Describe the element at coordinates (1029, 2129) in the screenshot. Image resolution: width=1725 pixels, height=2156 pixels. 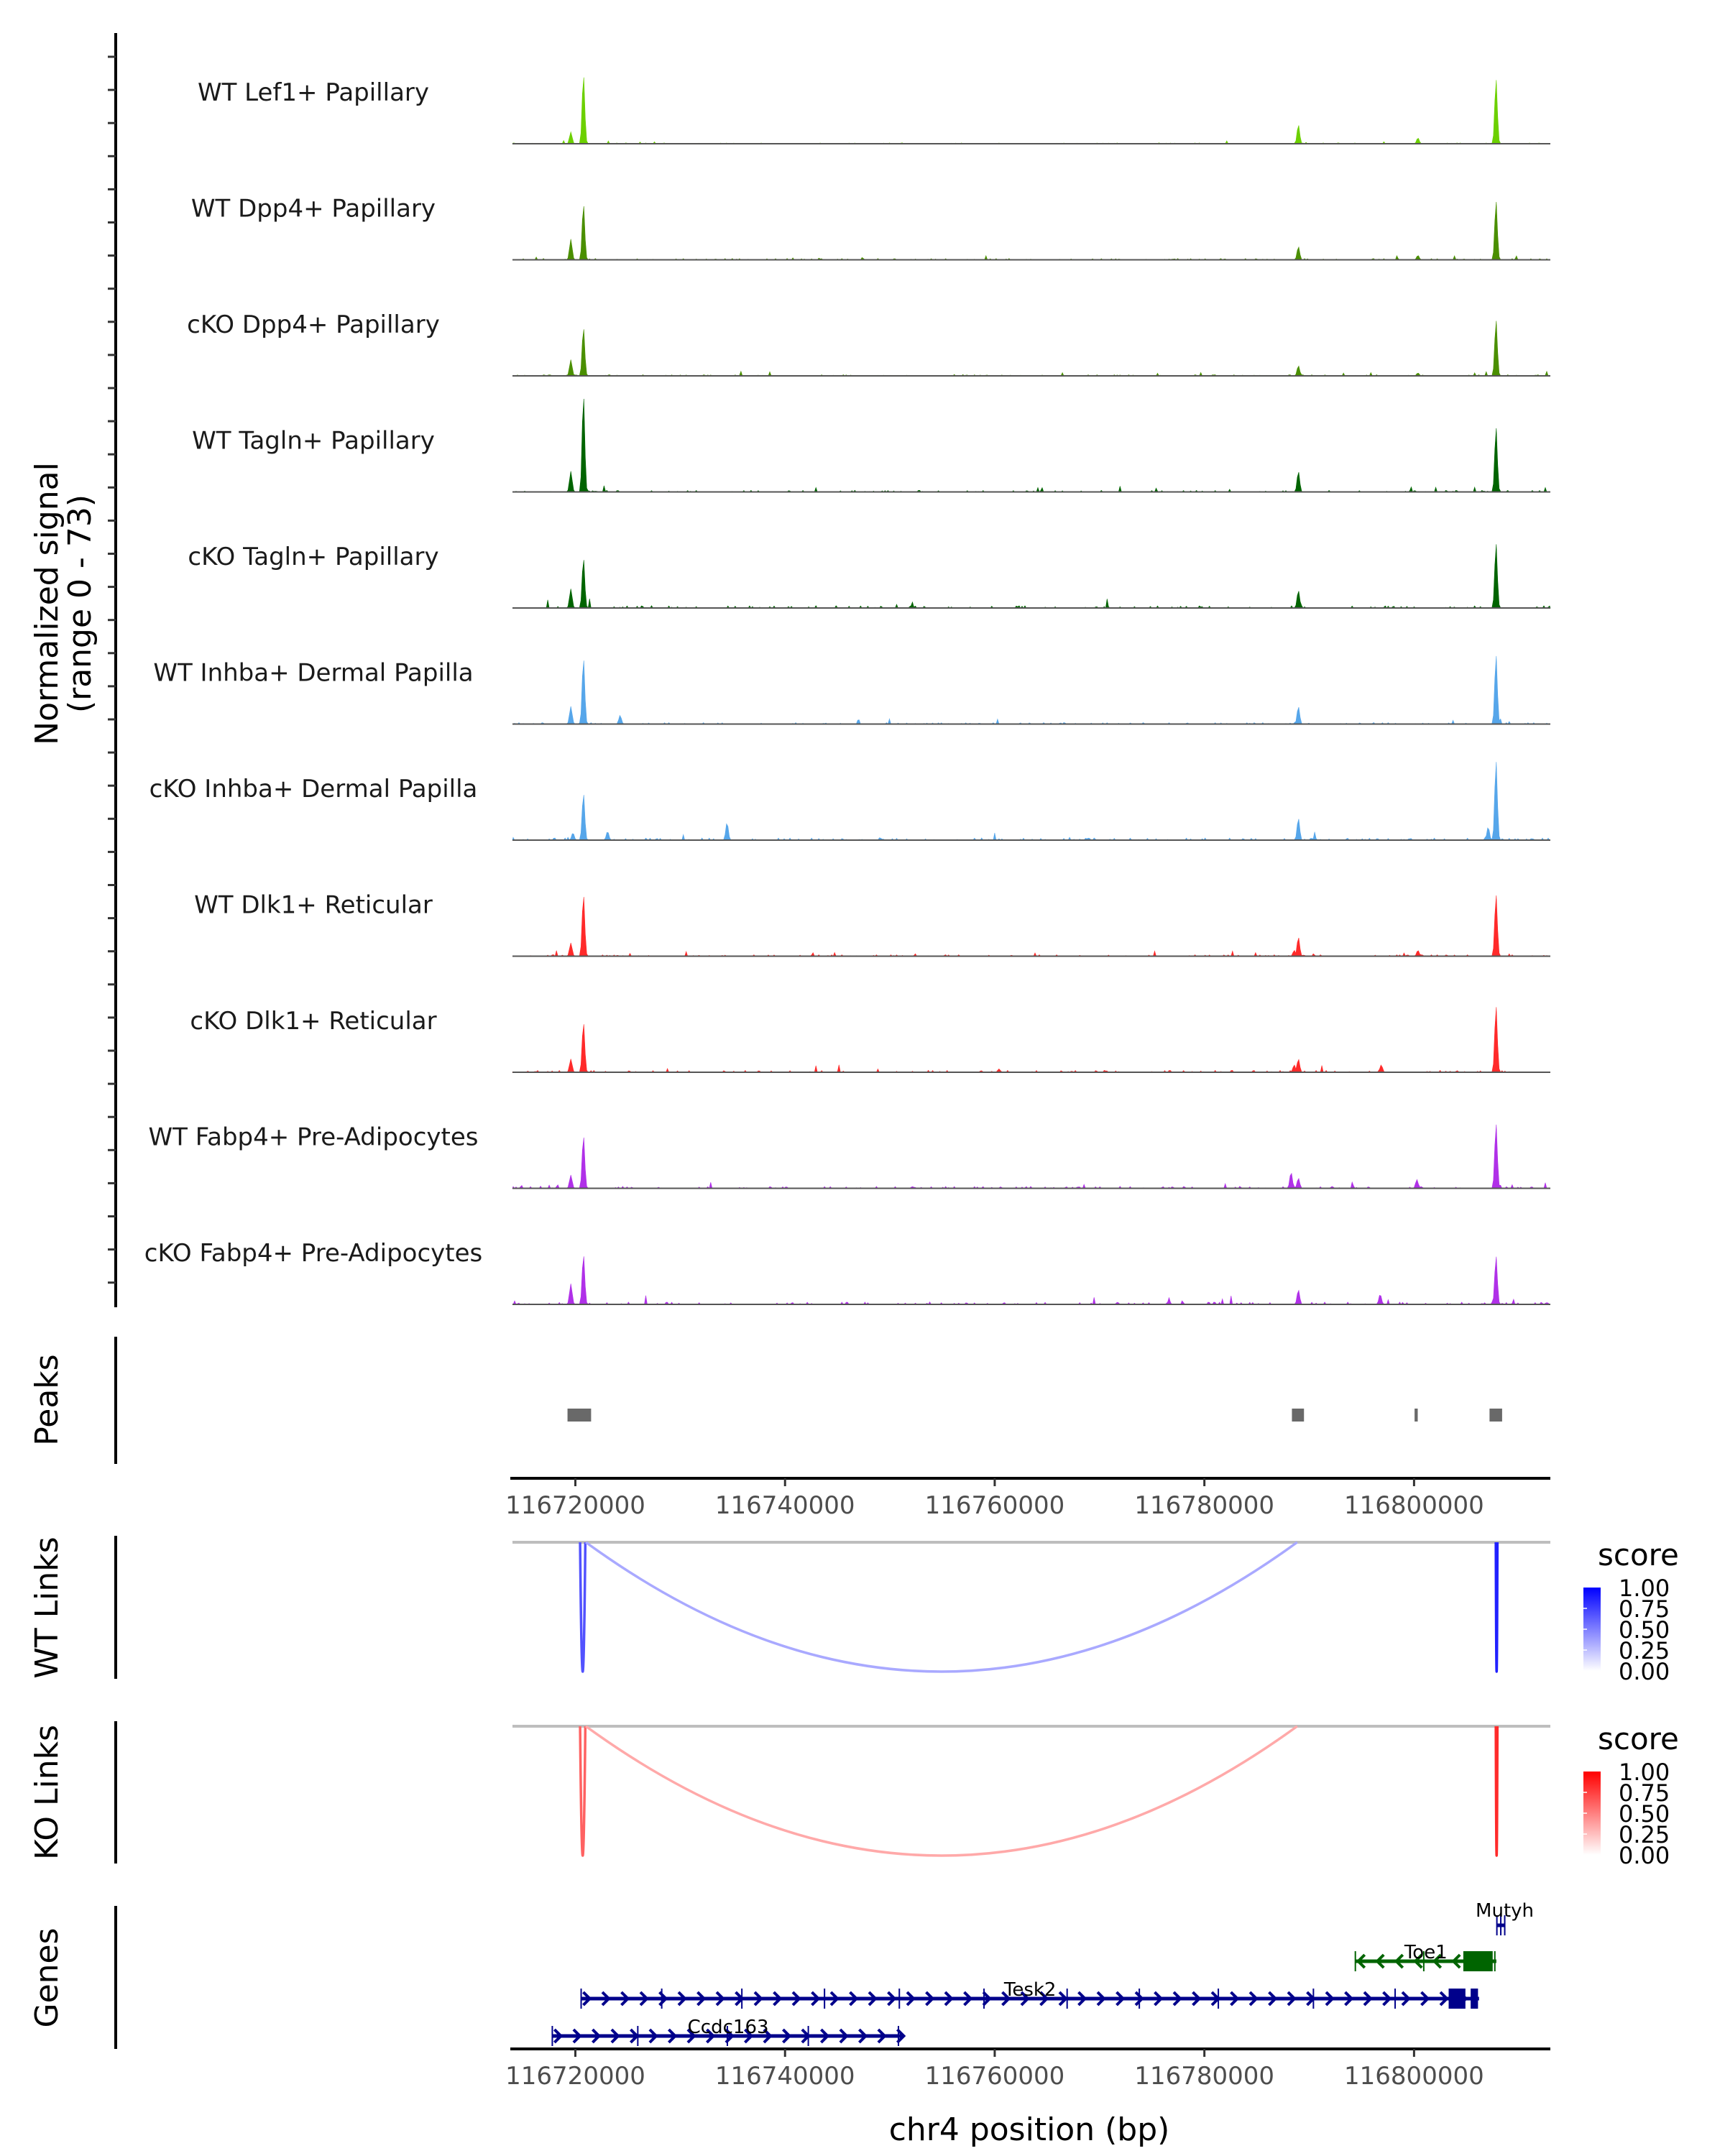
I see `x-axis-title: chr4 position (bp)` at that location.